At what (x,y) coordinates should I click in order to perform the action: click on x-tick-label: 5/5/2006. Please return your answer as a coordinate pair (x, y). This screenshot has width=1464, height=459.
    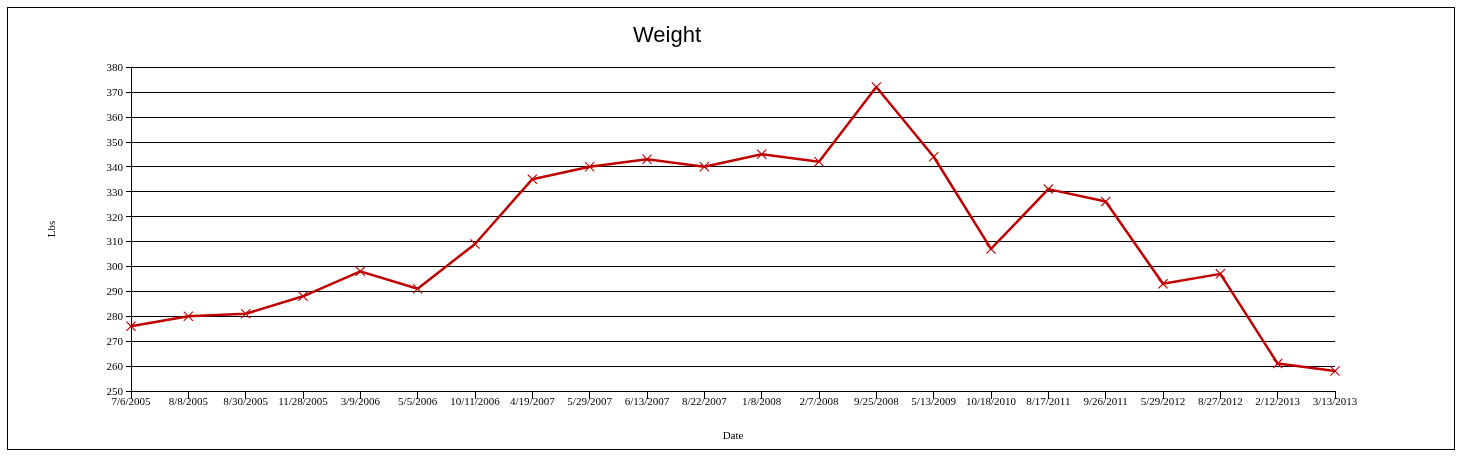
    Looking at the image, I should click on (418, 400).